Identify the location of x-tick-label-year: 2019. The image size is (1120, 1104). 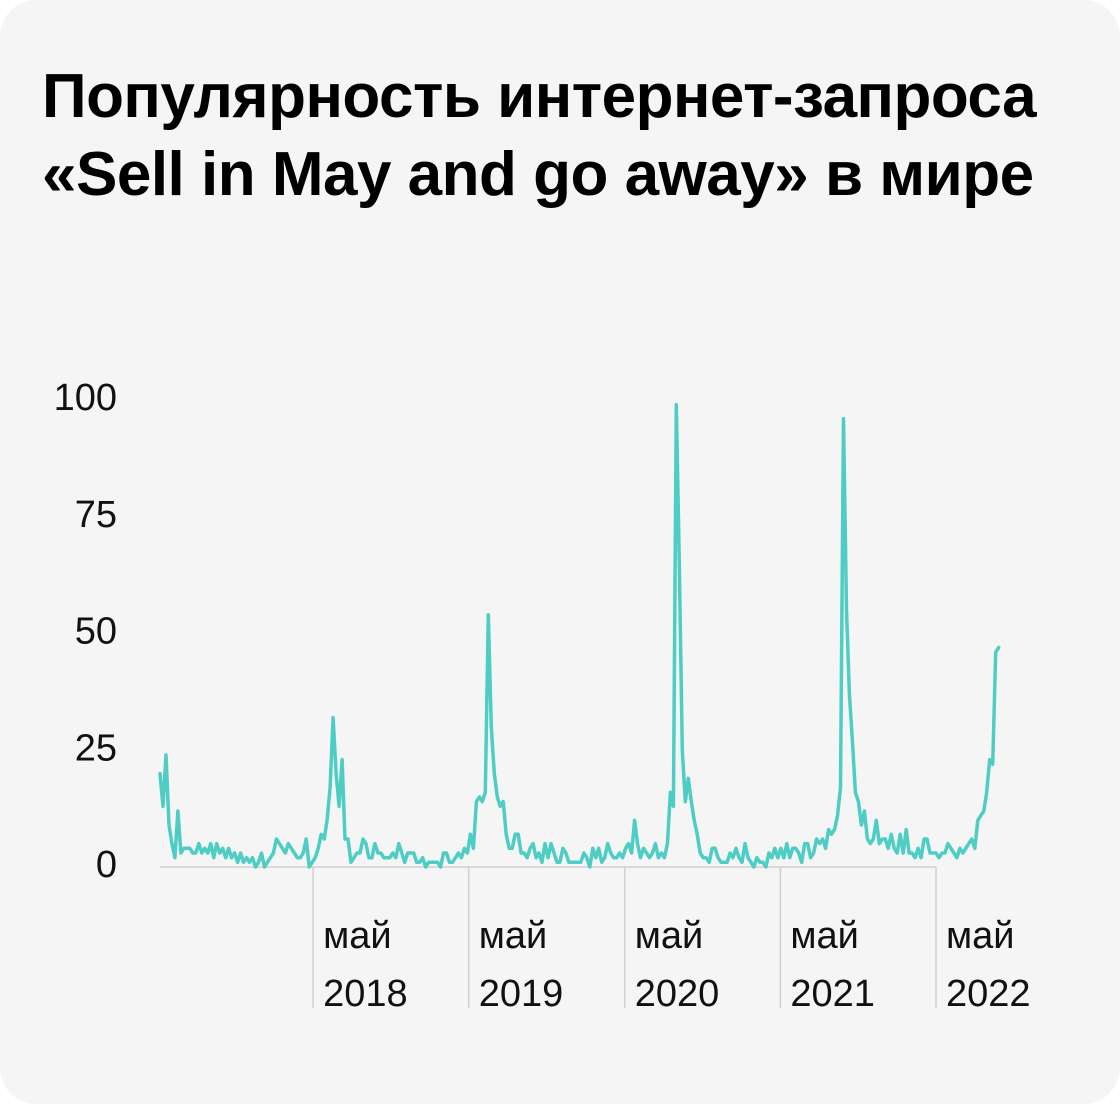
(521, 994).